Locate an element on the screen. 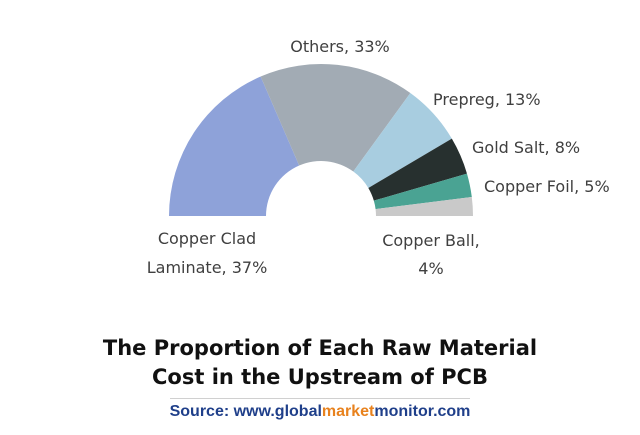 The width and height of the screenshot is (640, 435). label-prepreg: Prepreg, 13% is located at coordinates (487, 99).